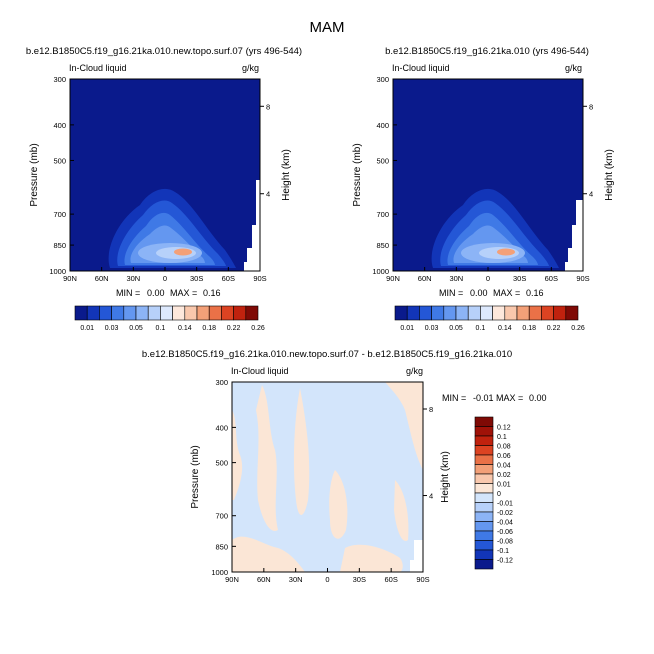  I want to click on panel-3-plot-area, so click(327, 477).